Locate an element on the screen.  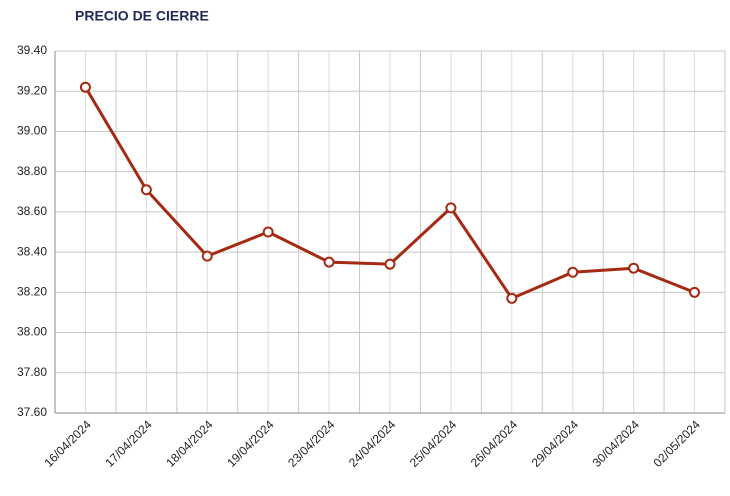
x-tick-label: 19/04/2024 is located at coordinates (250, 443).